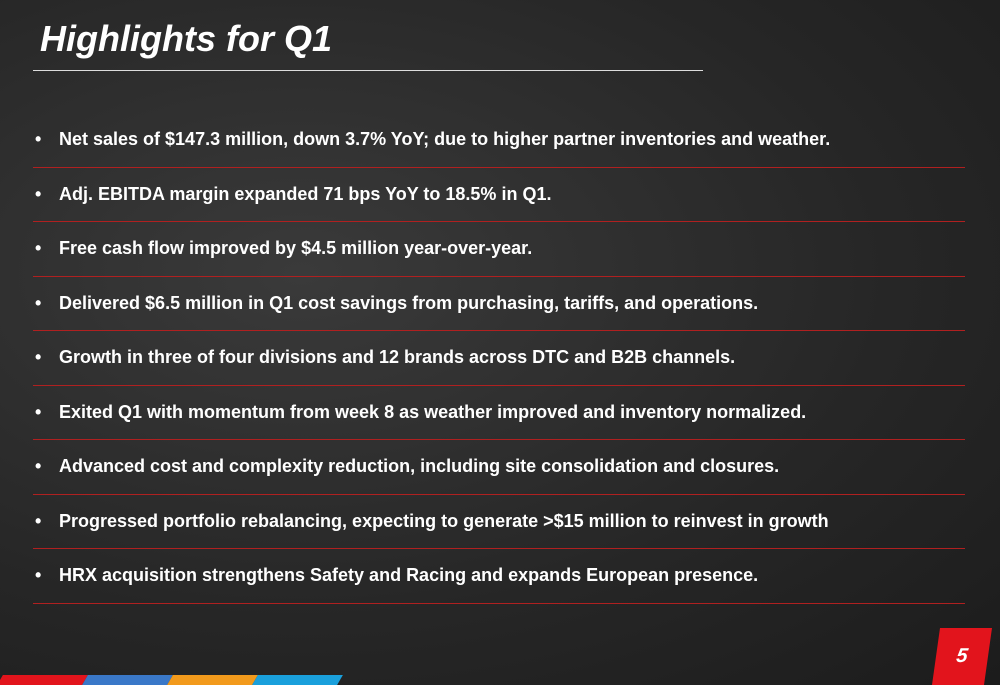 This screenshot has width=1000, height=685. What do you see at coordinates (962, 656) in the screenshot?
I see `page-number: 5` at bounding box center [962, 656].